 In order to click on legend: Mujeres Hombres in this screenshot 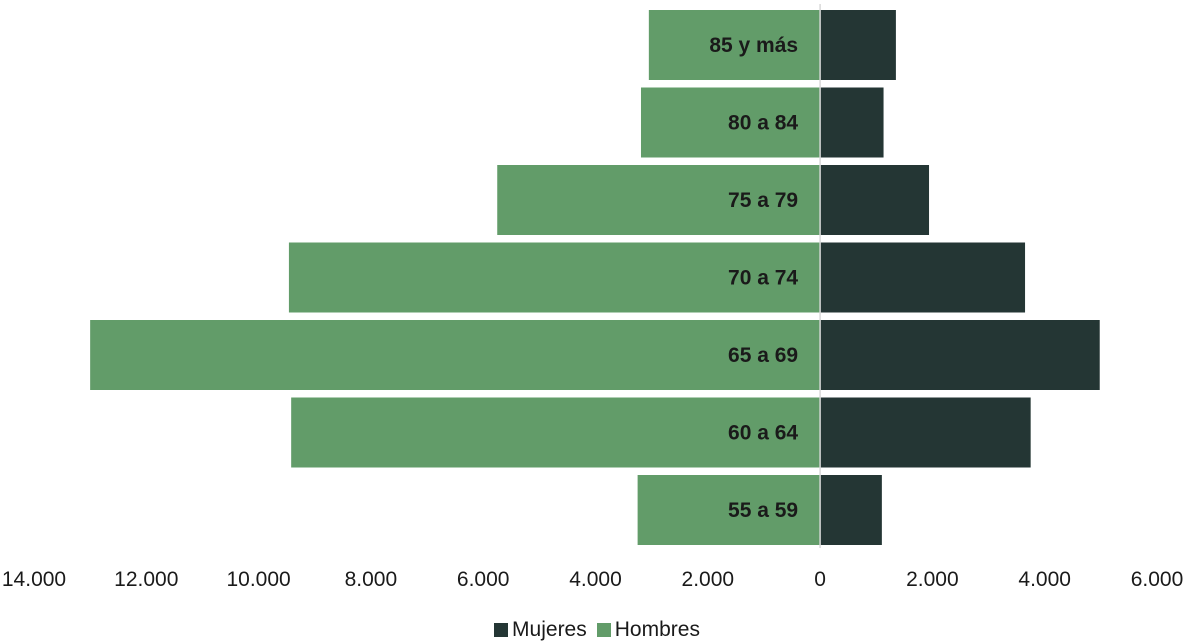, I will do `click(597, 630)`.